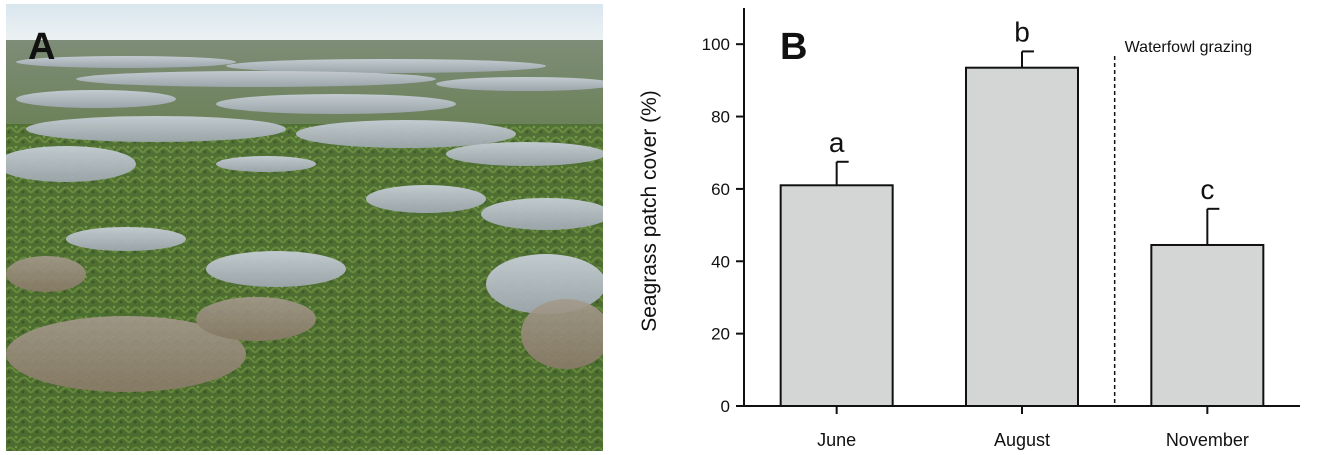  Describe the element at coordinates (836, 440) in the screenshot. I see `x-tick-label-june: June` at that location.